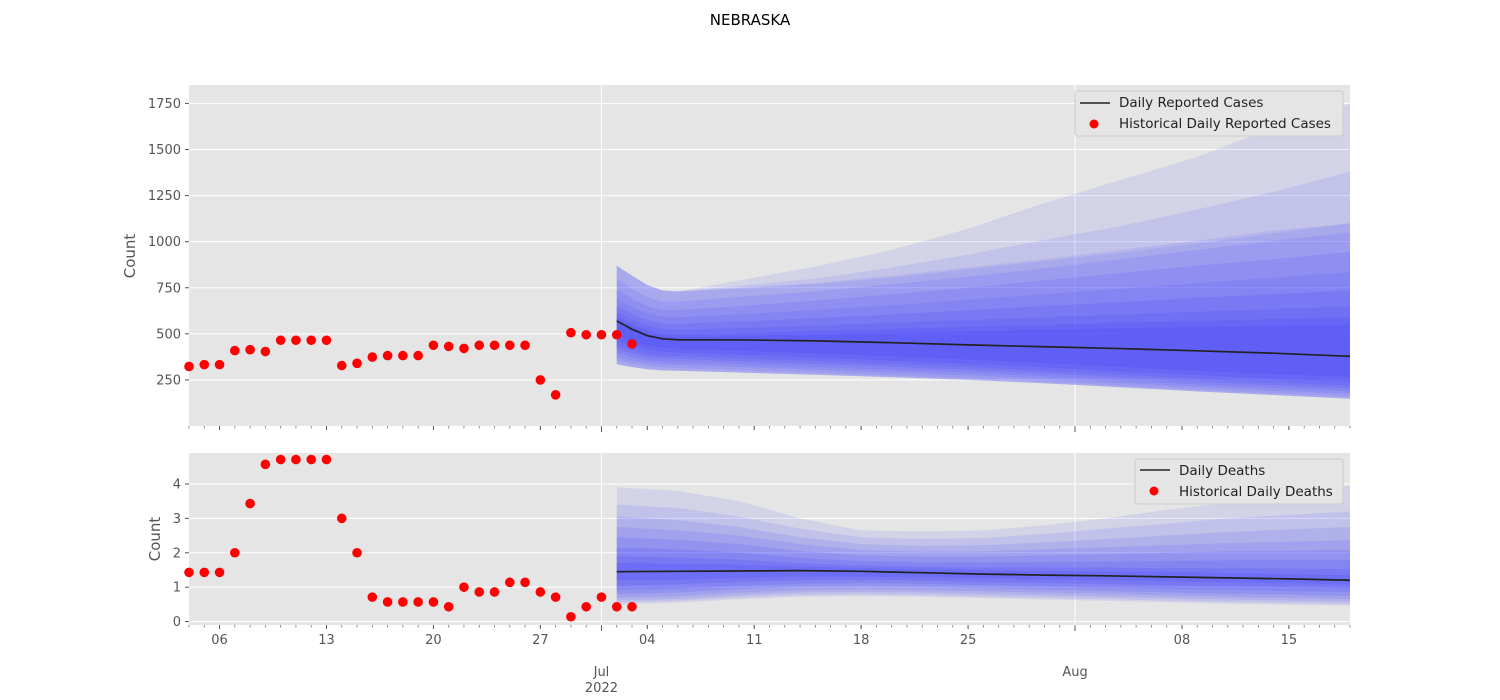  I want to click on deaths-legend: Daily Deaths Historical Daily Deaths, so click(1239, 481).